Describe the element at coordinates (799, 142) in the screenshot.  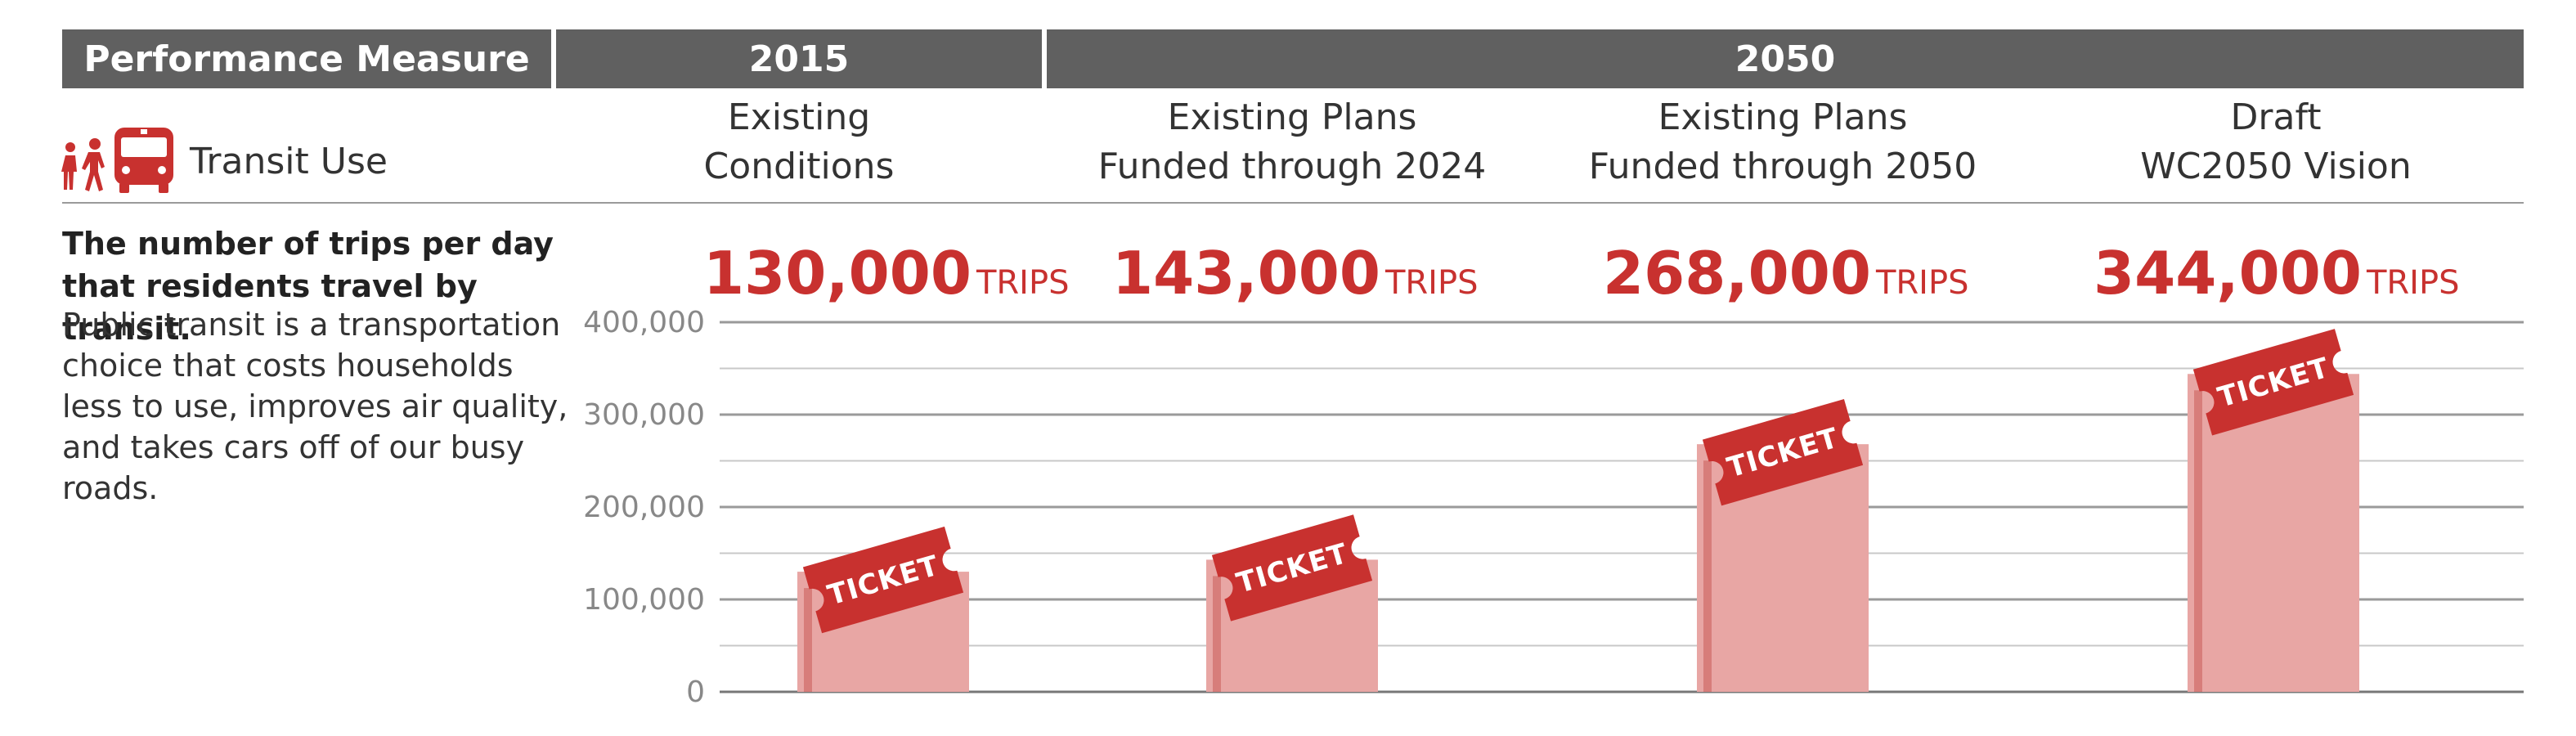
I see `column-heading: Existing Conditions` at that location.